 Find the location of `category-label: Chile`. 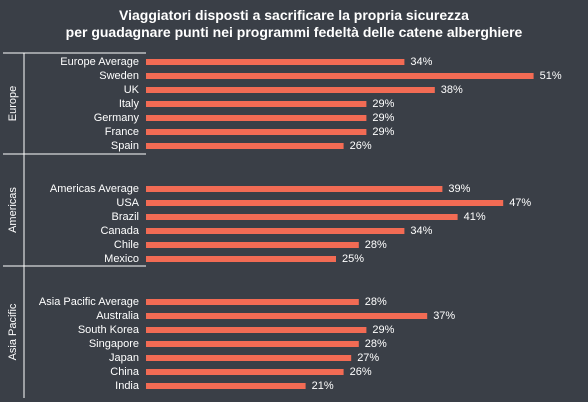

category-label: Chile is located at coordinates (126, 245).